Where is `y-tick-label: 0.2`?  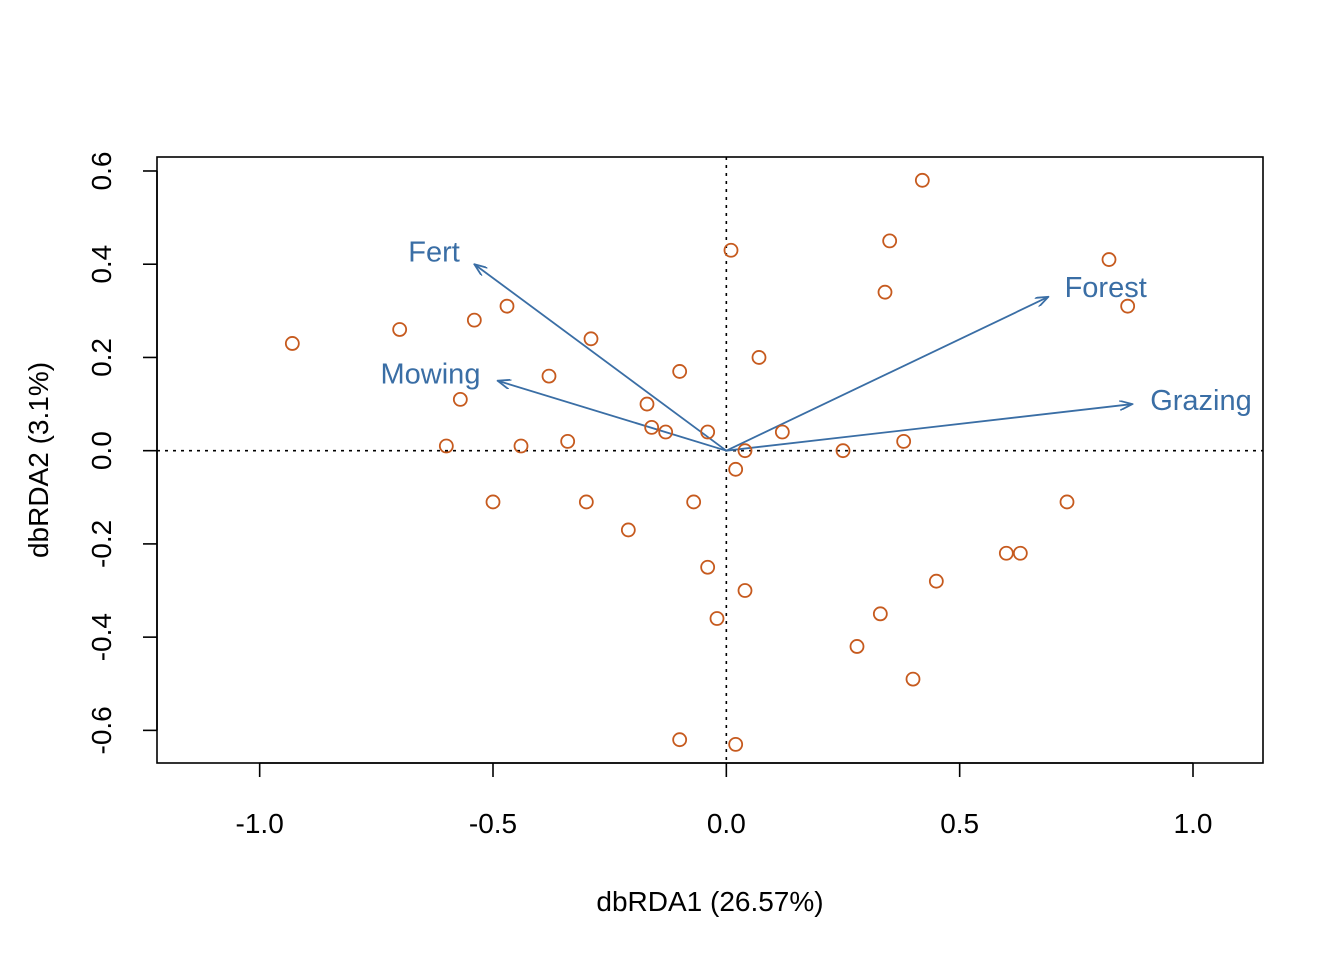
y-tick-label: 0.2 is located at coordinates (101, 357).